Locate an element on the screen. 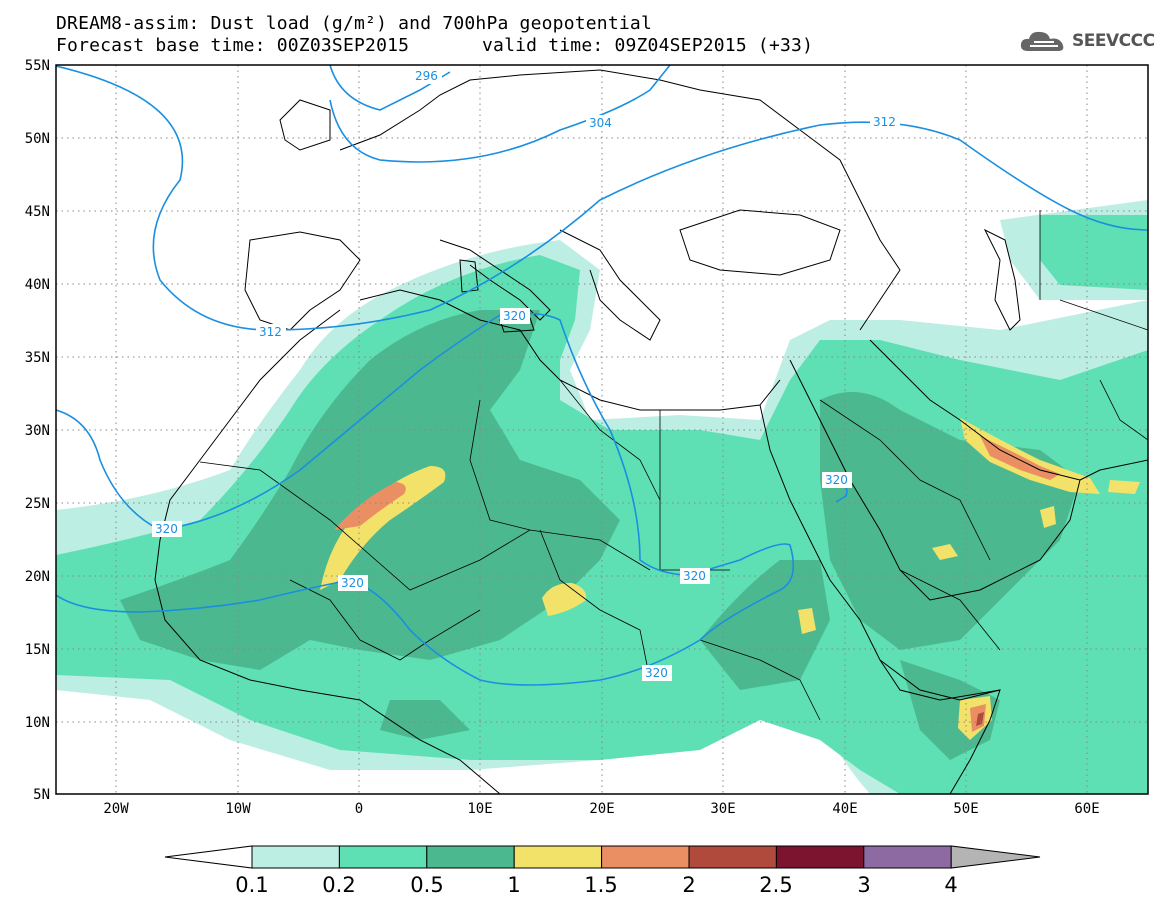 This screenshot has width=1165, height=907. colorbar-label: 0.5 is located at coordinates (426, 885).